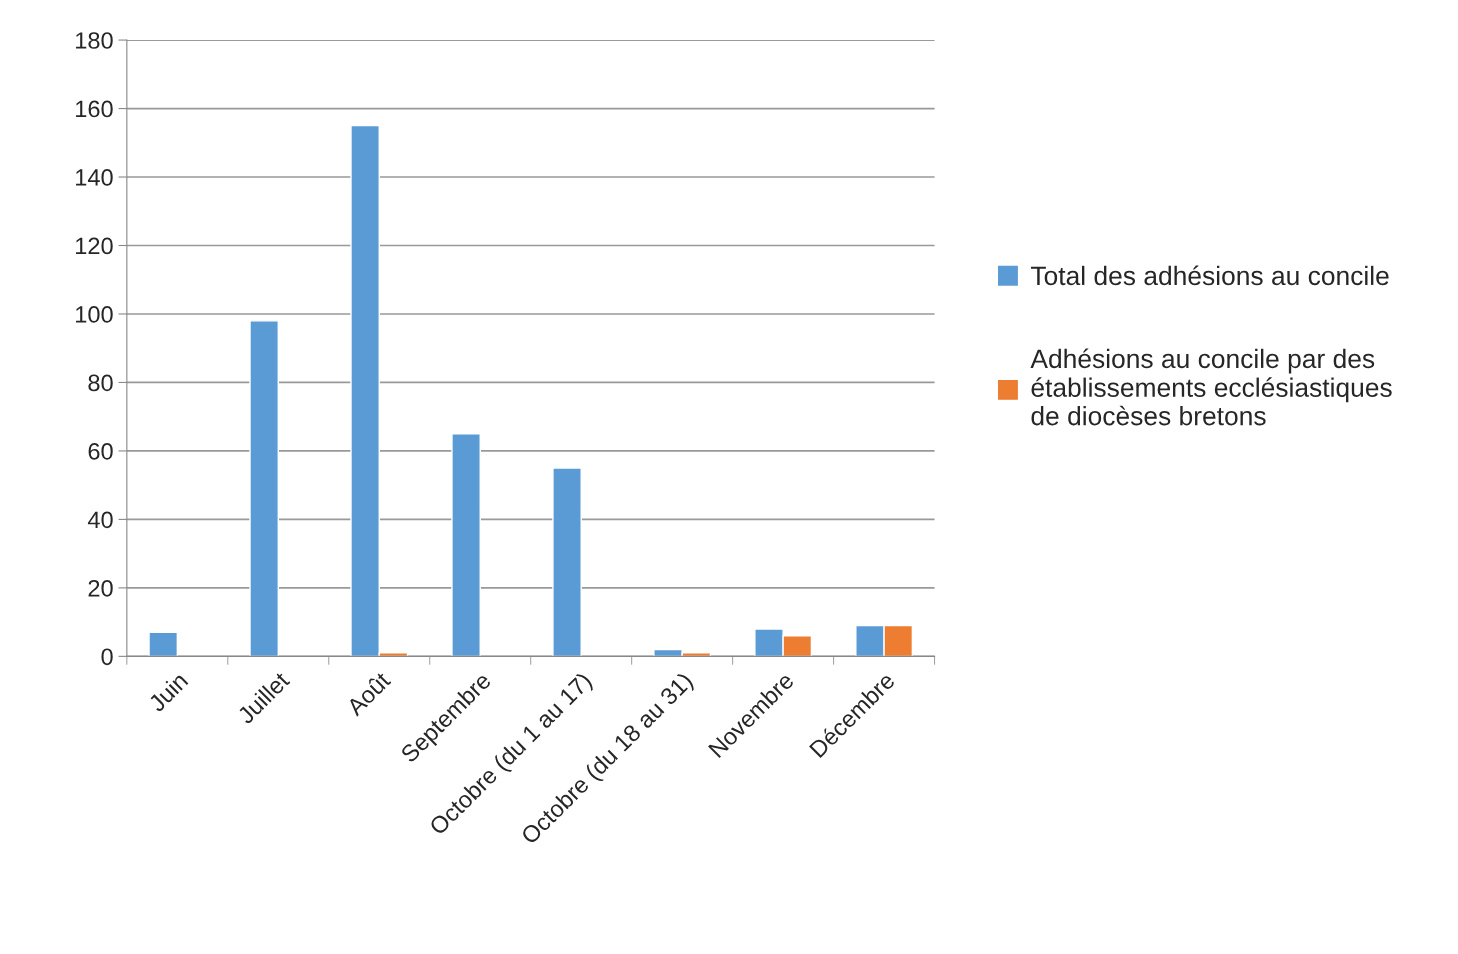  Describe the element at coordinates (100, 383) in the screenshot. I see `y-tick-label: 80` at that location.